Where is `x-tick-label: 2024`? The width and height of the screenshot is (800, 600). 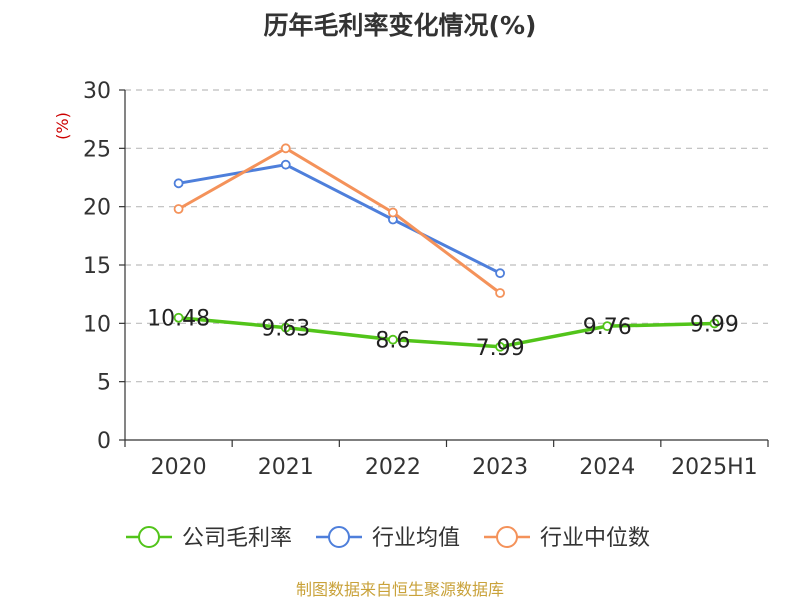
x-tick-label: 2024 is located at coordinates (607, 467).